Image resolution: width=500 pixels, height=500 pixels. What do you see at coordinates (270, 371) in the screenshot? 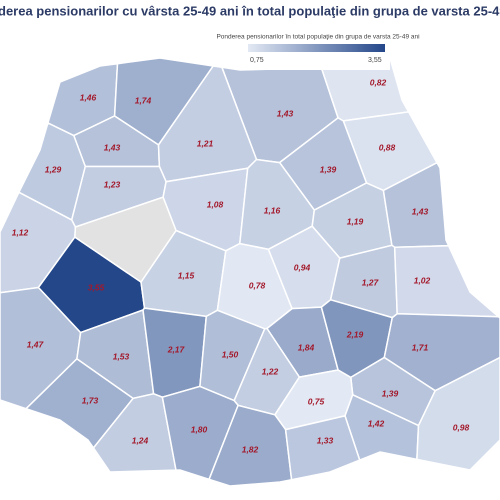
I see `region-value-label: 1,22` at bounding box center [270, 371].